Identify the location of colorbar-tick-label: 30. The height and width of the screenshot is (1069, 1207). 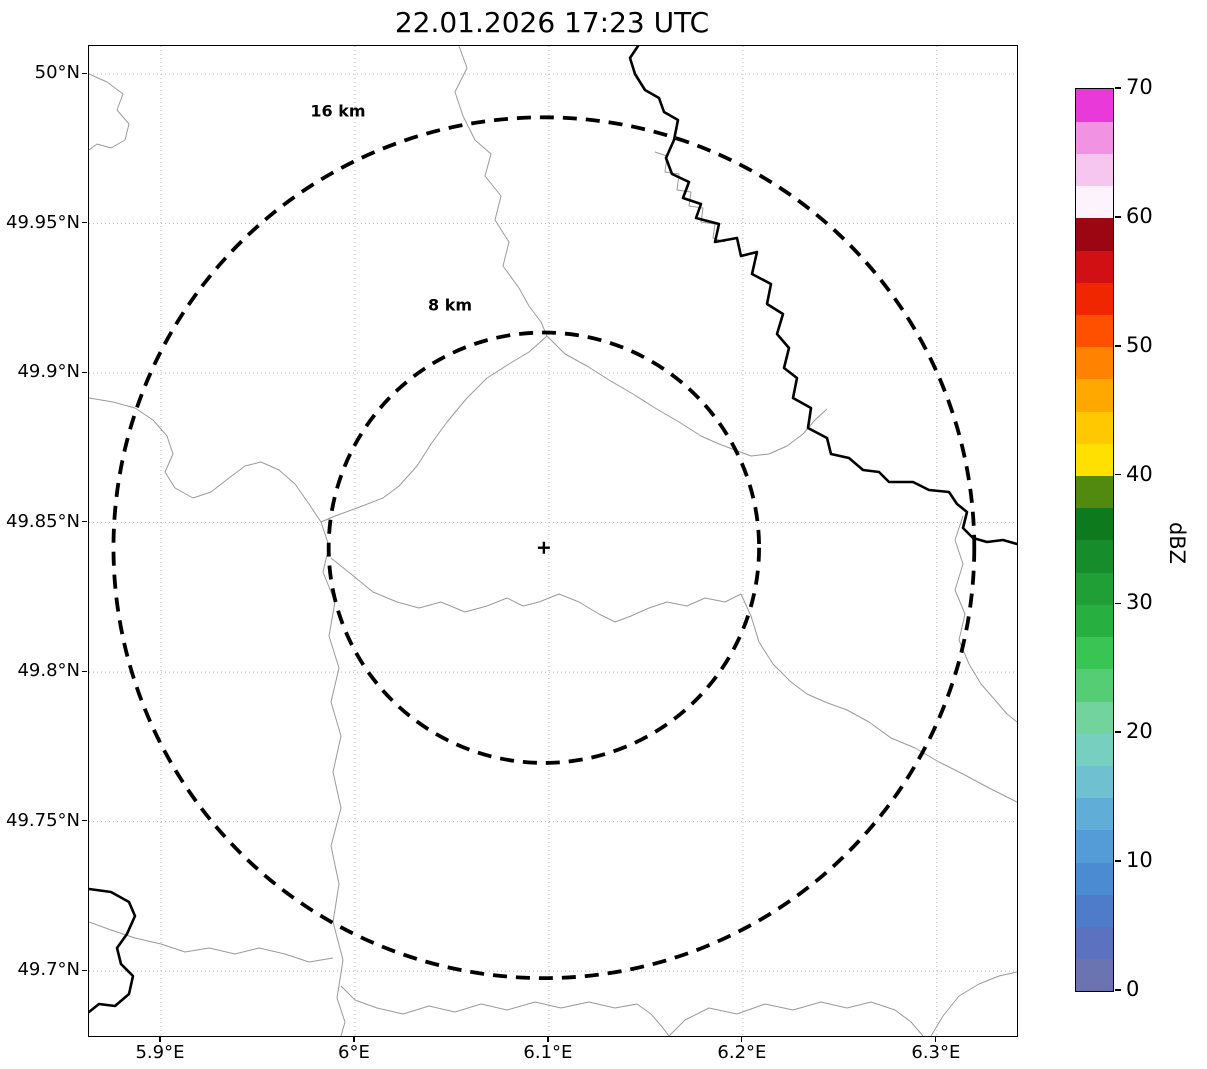
(1139, 602).